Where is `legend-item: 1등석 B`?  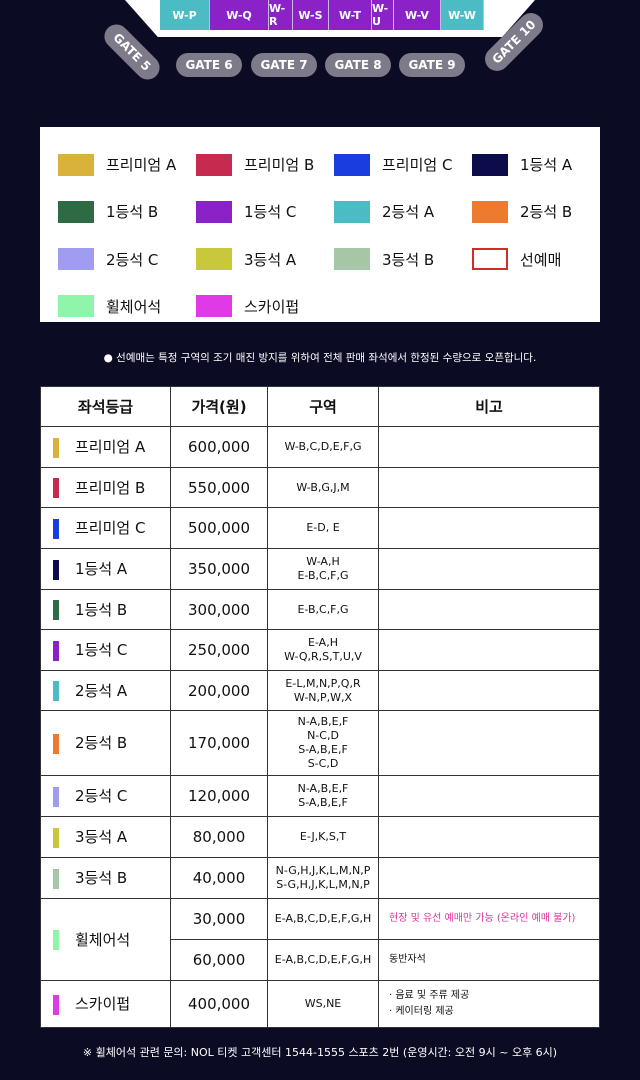
legend-item: 1등석 B is located at coordinates (127, 211).